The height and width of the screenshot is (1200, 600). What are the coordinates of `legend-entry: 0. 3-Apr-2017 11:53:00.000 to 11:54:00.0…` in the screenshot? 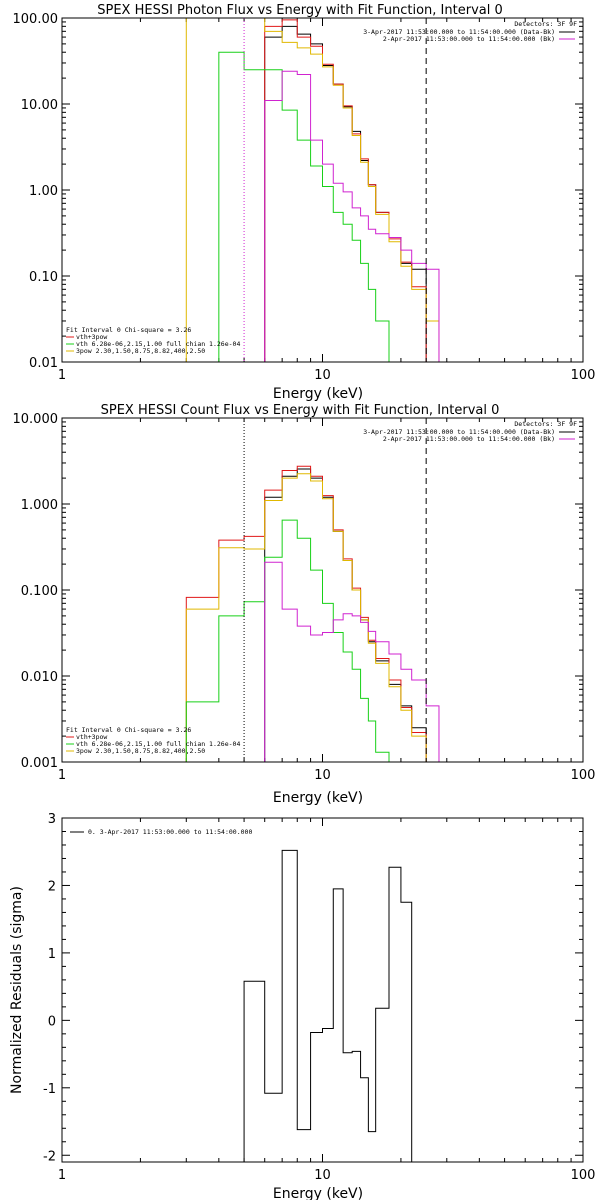 It's located at (170, 832).